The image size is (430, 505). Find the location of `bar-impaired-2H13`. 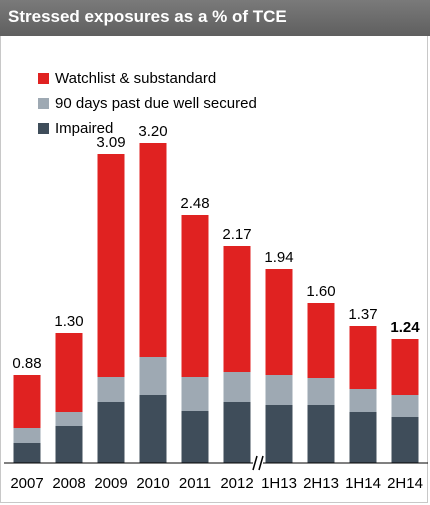

bar-impaired-2H13 is located at coordinates (321, 434).